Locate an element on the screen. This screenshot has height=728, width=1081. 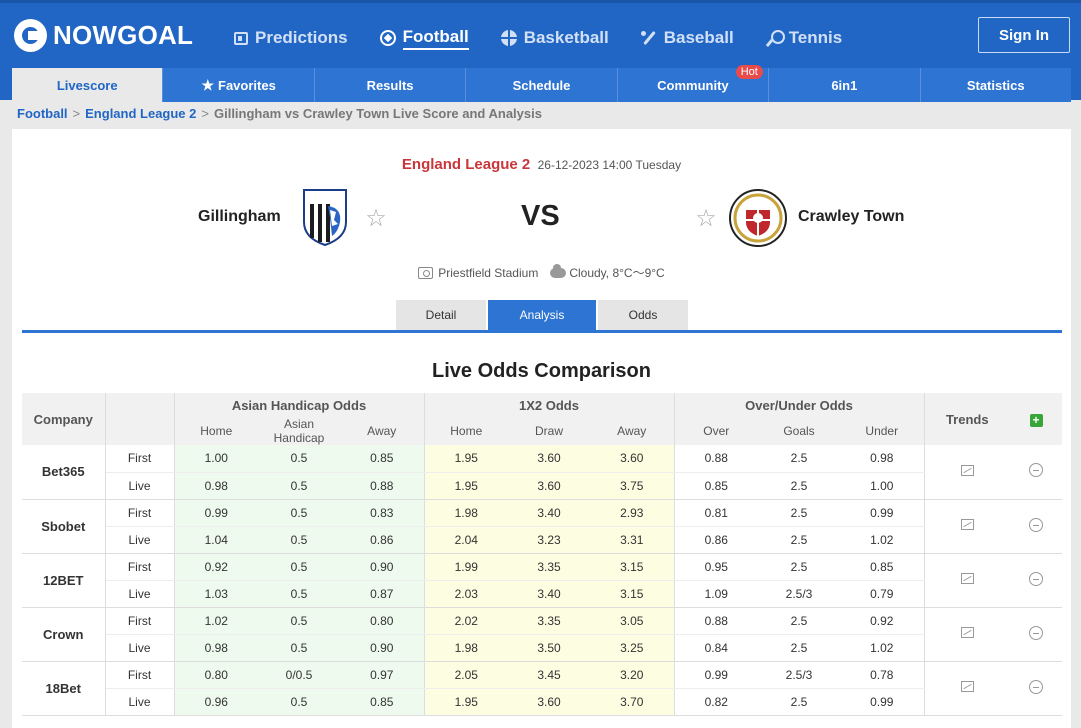
nav-basketball: Basketball is located at coordinates (554, 38).